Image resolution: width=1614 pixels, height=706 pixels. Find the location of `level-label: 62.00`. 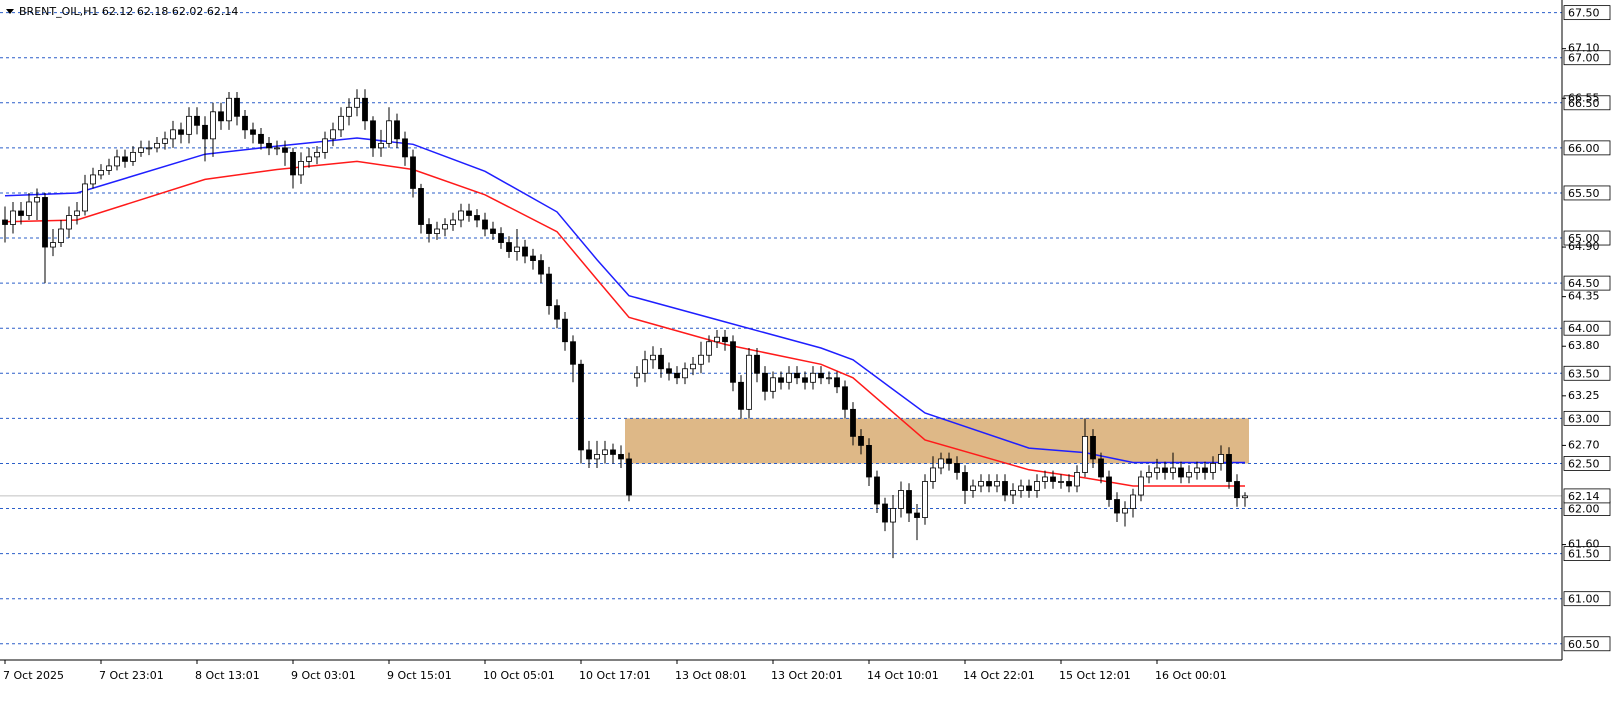

level-label: 62.00 is located at coordinates (1584, 509).